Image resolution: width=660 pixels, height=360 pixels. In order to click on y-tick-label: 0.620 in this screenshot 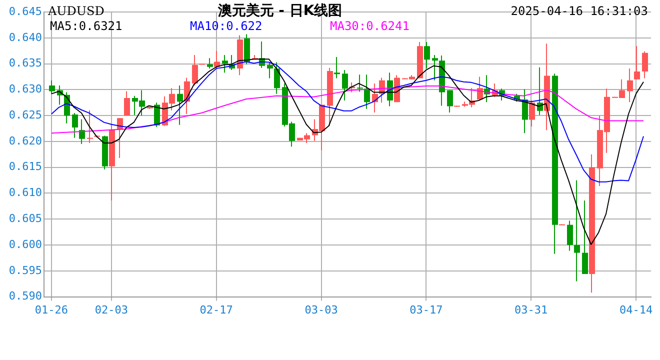, I will do `click(25, 141)`.